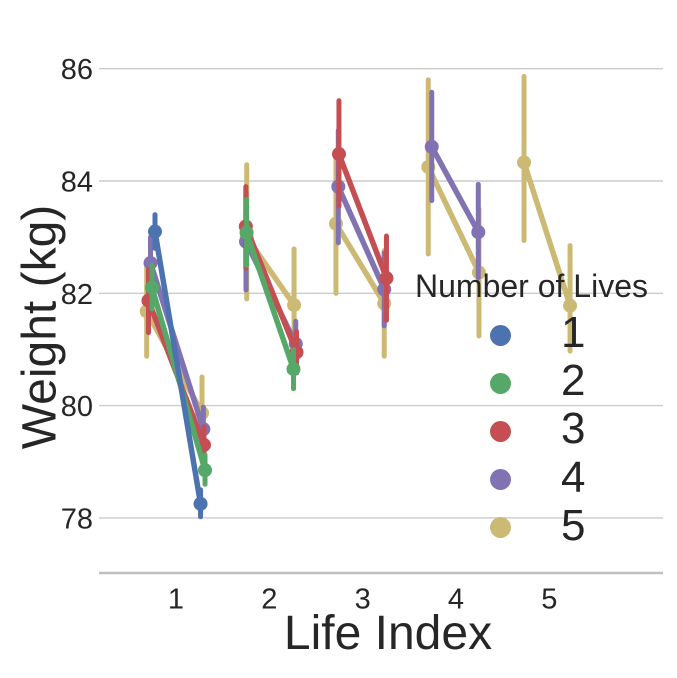  Describe the element at coordinates (40, 327) in the screenshot. I see `y-axis-label: Weight (kg)` at that location.